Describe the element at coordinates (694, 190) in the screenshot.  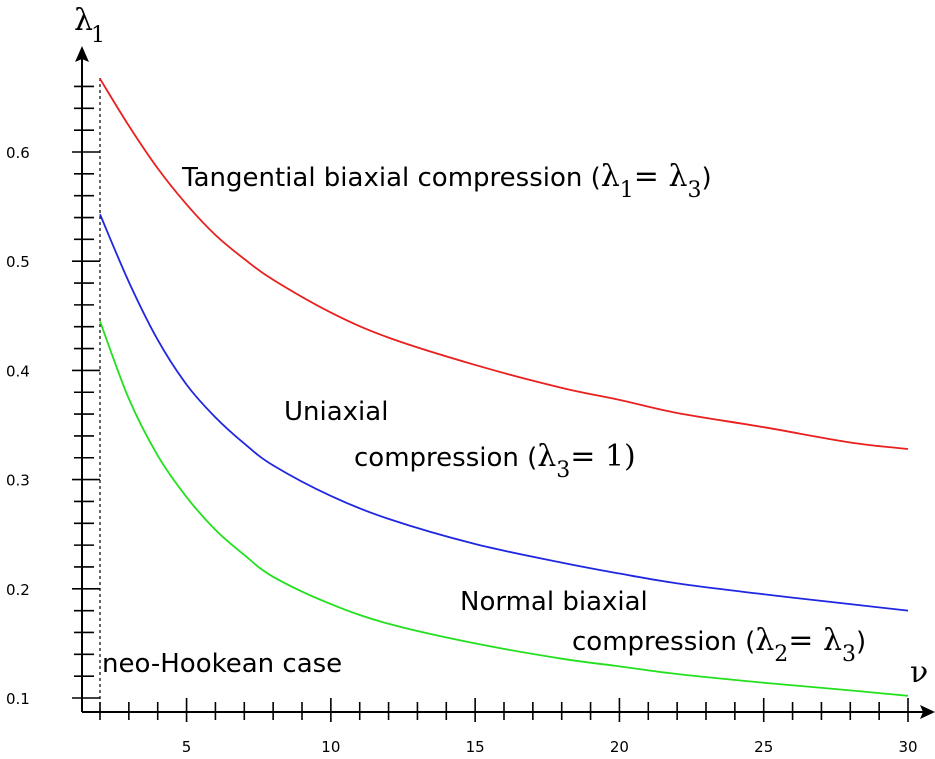
I see `series-label-tangential-sub-b: 3` at that location.